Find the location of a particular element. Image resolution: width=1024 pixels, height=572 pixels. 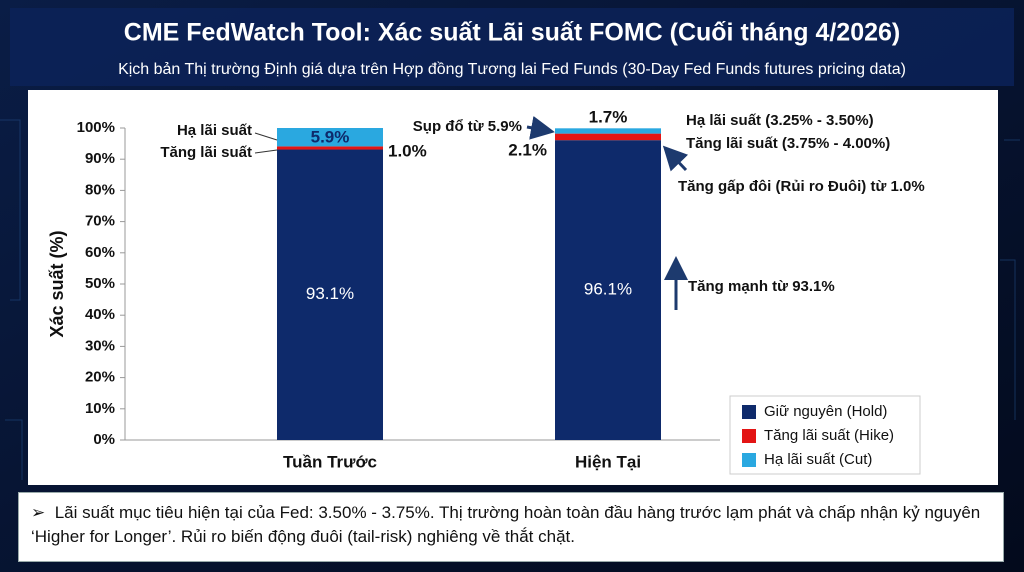

y-tick-label: 30% is located at coordinates (100, 345).